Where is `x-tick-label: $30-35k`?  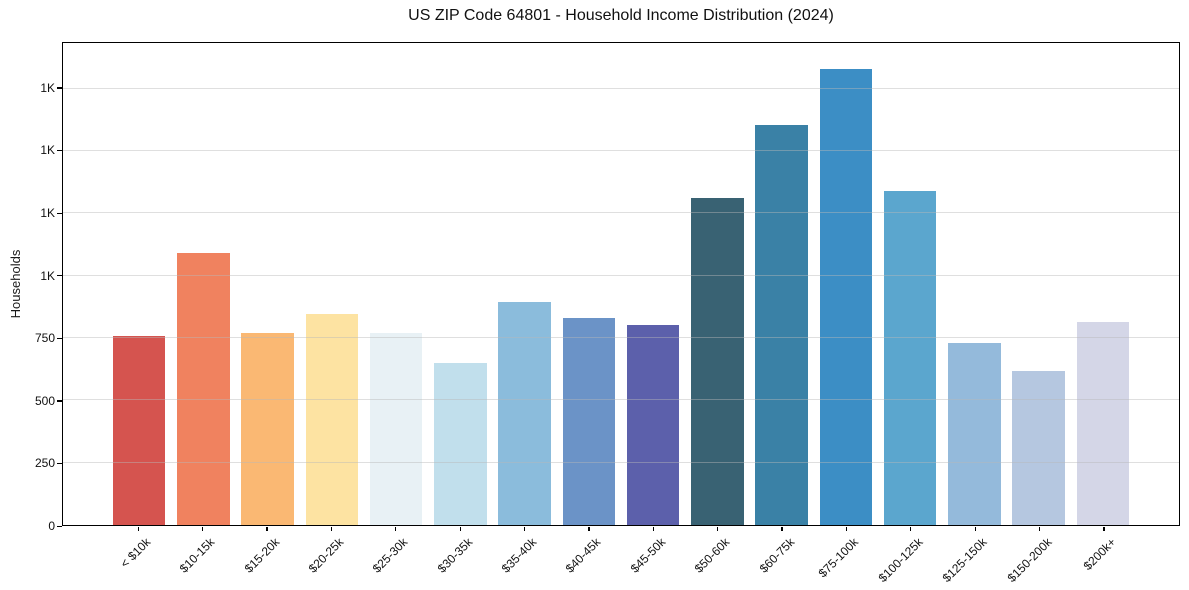 x-tick-label: $30-35k is located at coordinates (454, 555).